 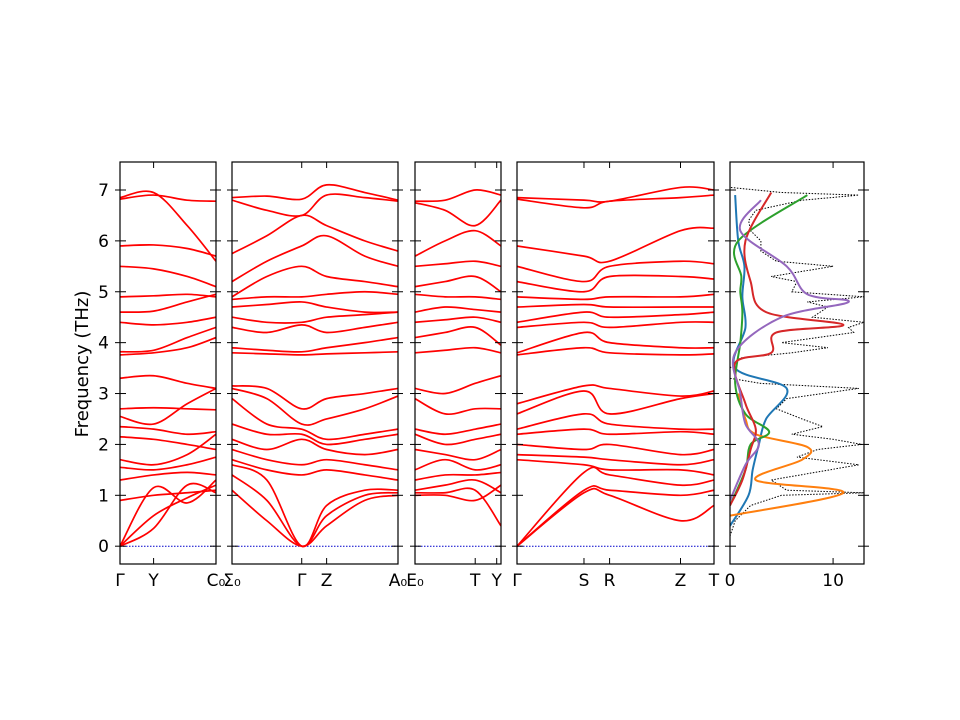 What do you see at coordinates (82, 364) in the screenshot?
I see `y-axis-label: Frequency (THz)` at bounding box center [82, 364].